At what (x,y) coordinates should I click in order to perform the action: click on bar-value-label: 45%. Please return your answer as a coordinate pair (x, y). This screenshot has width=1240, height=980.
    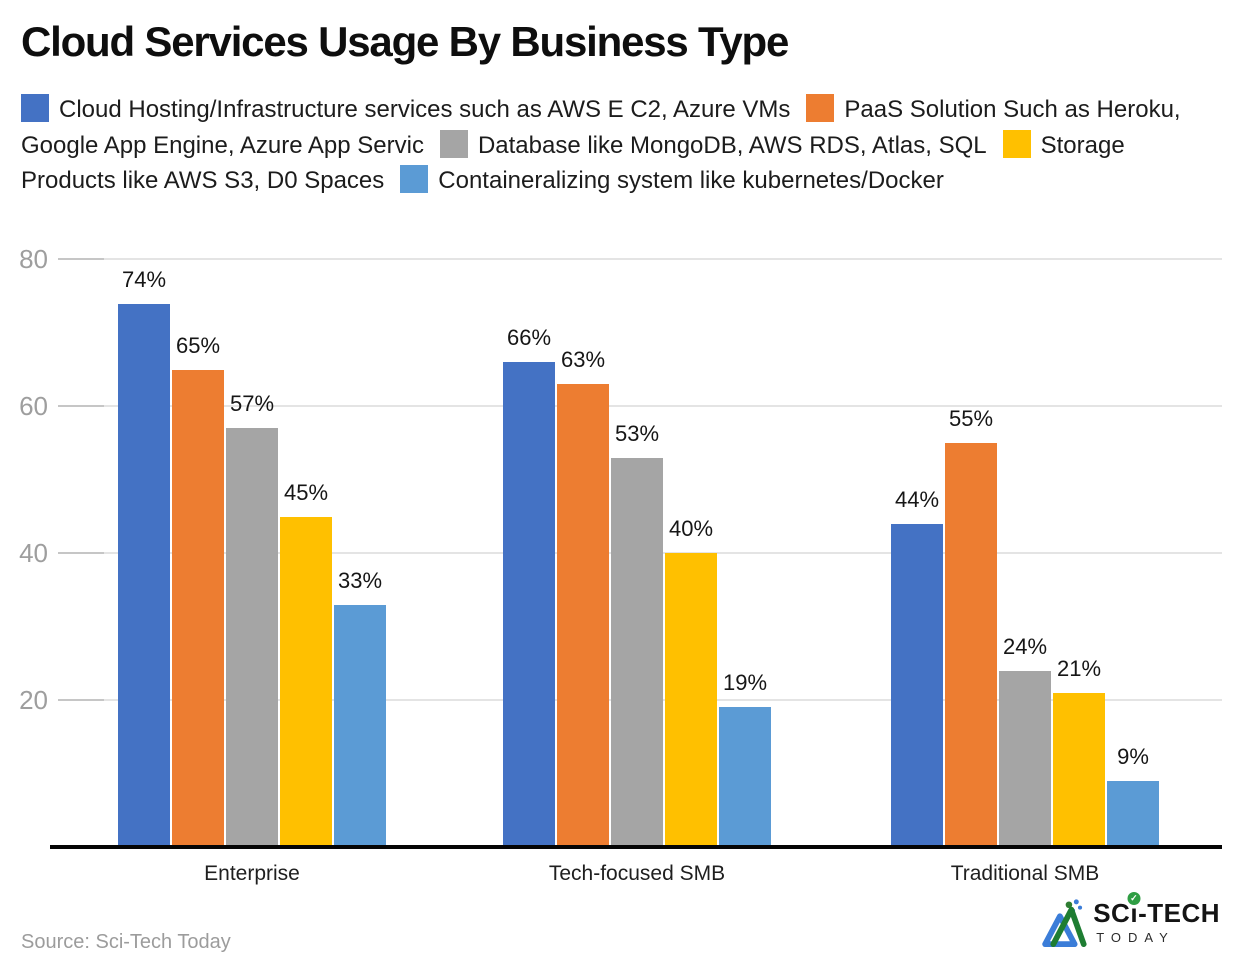
    Looking at the image, I should click on (306, 492).